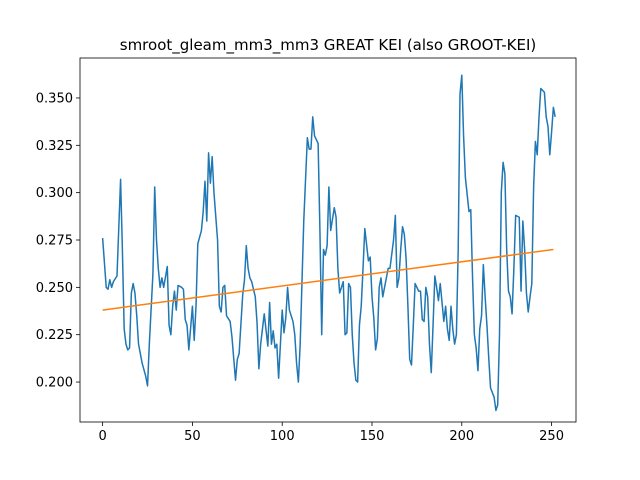  What do you see at coordinates (461, 436) in the screenshot?
I see `x-tick-label: 200` at bounding box center [461, 436].